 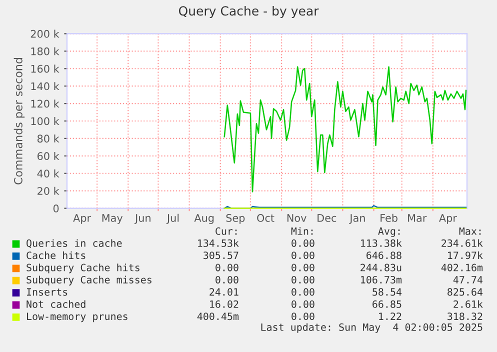 What do you see at coordinates (77, 317) in the screenshot?
I see `legend-label: Low-memory prunes` at bounding box center [77, 317].